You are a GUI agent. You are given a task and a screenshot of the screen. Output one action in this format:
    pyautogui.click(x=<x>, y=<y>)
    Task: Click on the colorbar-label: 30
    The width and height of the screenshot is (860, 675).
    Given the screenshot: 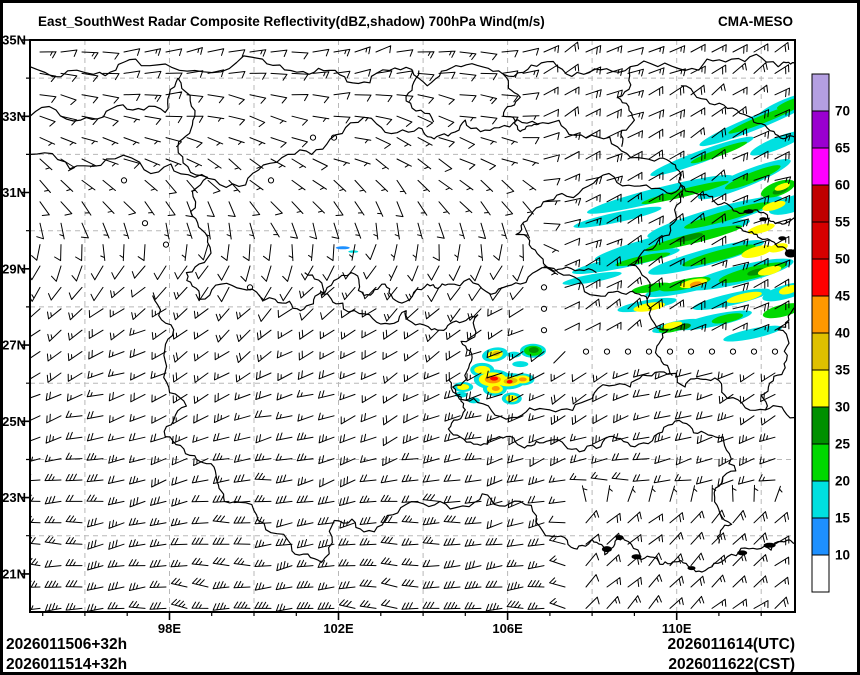 What is the action you would take?
    pyautogui.click(x=842, y=407)
    